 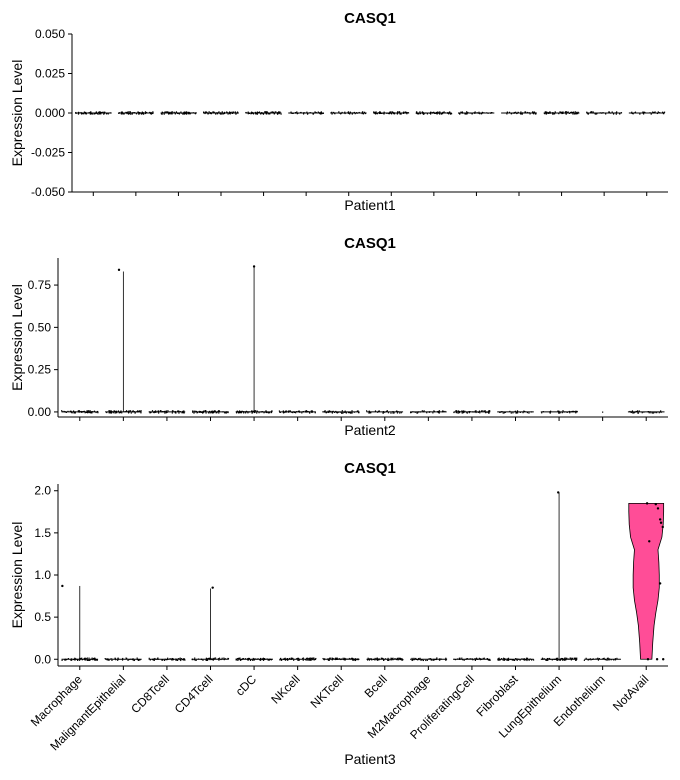 What do you see at coordinates (150, 694) in the screenshot?
I see `x-tick-label: CD8Tcell` at bounding box center [150, 694].